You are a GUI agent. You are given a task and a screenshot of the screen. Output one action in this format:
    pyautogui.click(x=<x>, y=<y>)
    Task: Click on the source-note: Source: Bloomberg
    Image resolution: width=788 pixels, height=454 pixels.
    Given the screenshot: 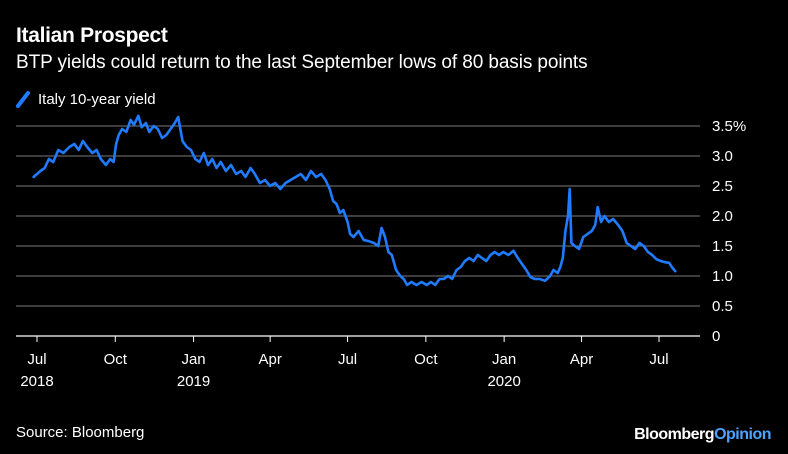 What is the action you would take?
    pyautogui.click(x=80, y=432)
    